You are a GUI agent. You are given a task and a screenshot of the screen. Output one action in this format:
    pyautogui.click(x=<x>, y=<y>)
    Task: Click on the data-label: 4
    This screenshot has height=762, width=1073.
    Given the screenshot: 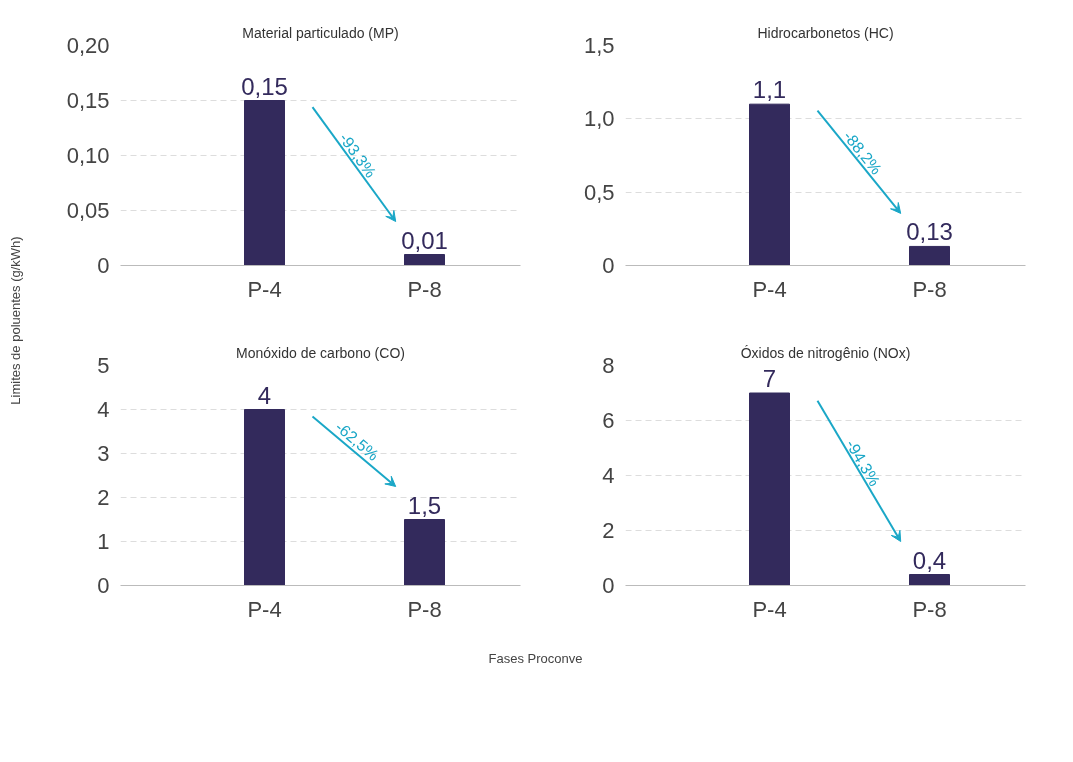 What is the action you would take?
    pyautogui.click(x=264, y=395)
    